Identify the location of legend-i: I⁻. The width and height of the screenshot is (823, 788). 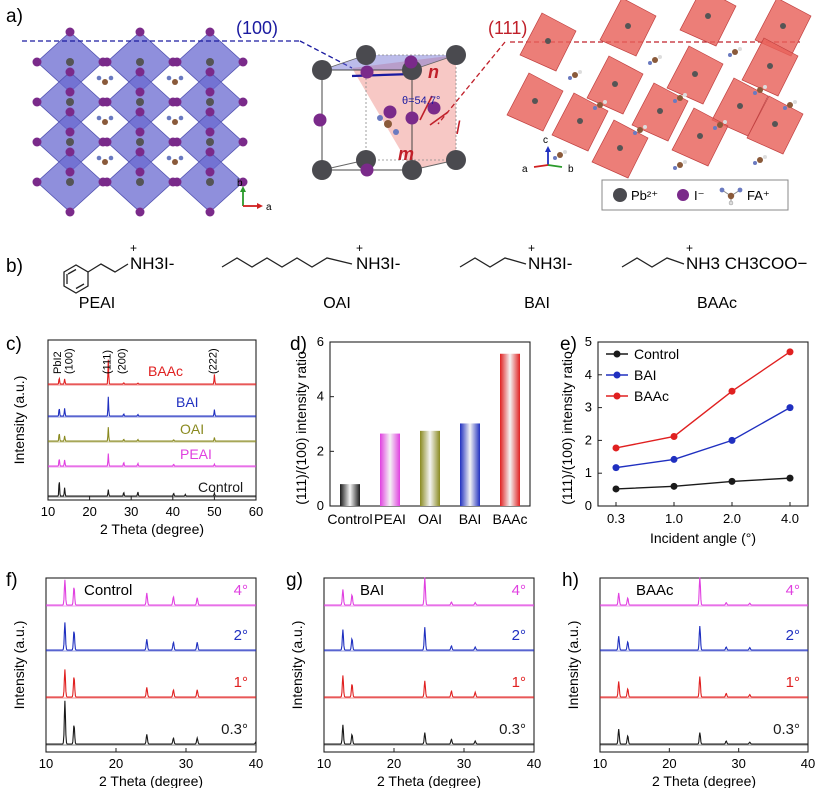
(699, 195).